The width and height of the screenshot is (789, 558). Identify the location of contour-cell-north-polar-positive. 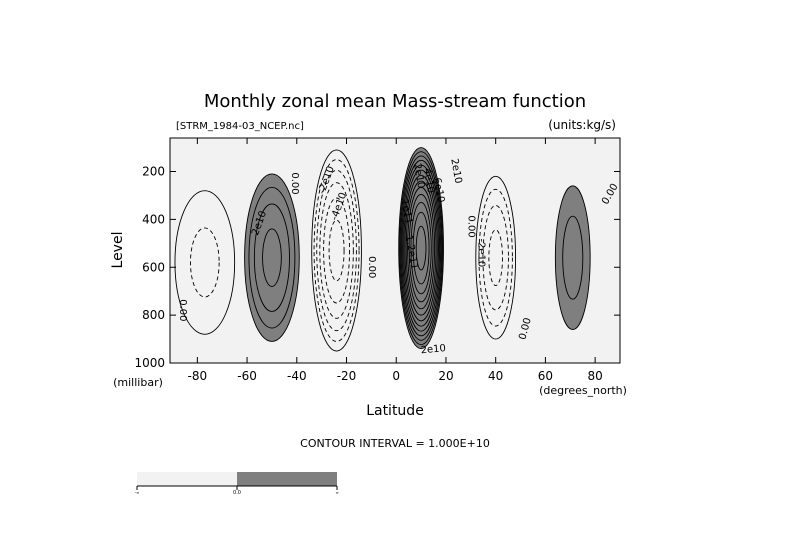
(572, 257).